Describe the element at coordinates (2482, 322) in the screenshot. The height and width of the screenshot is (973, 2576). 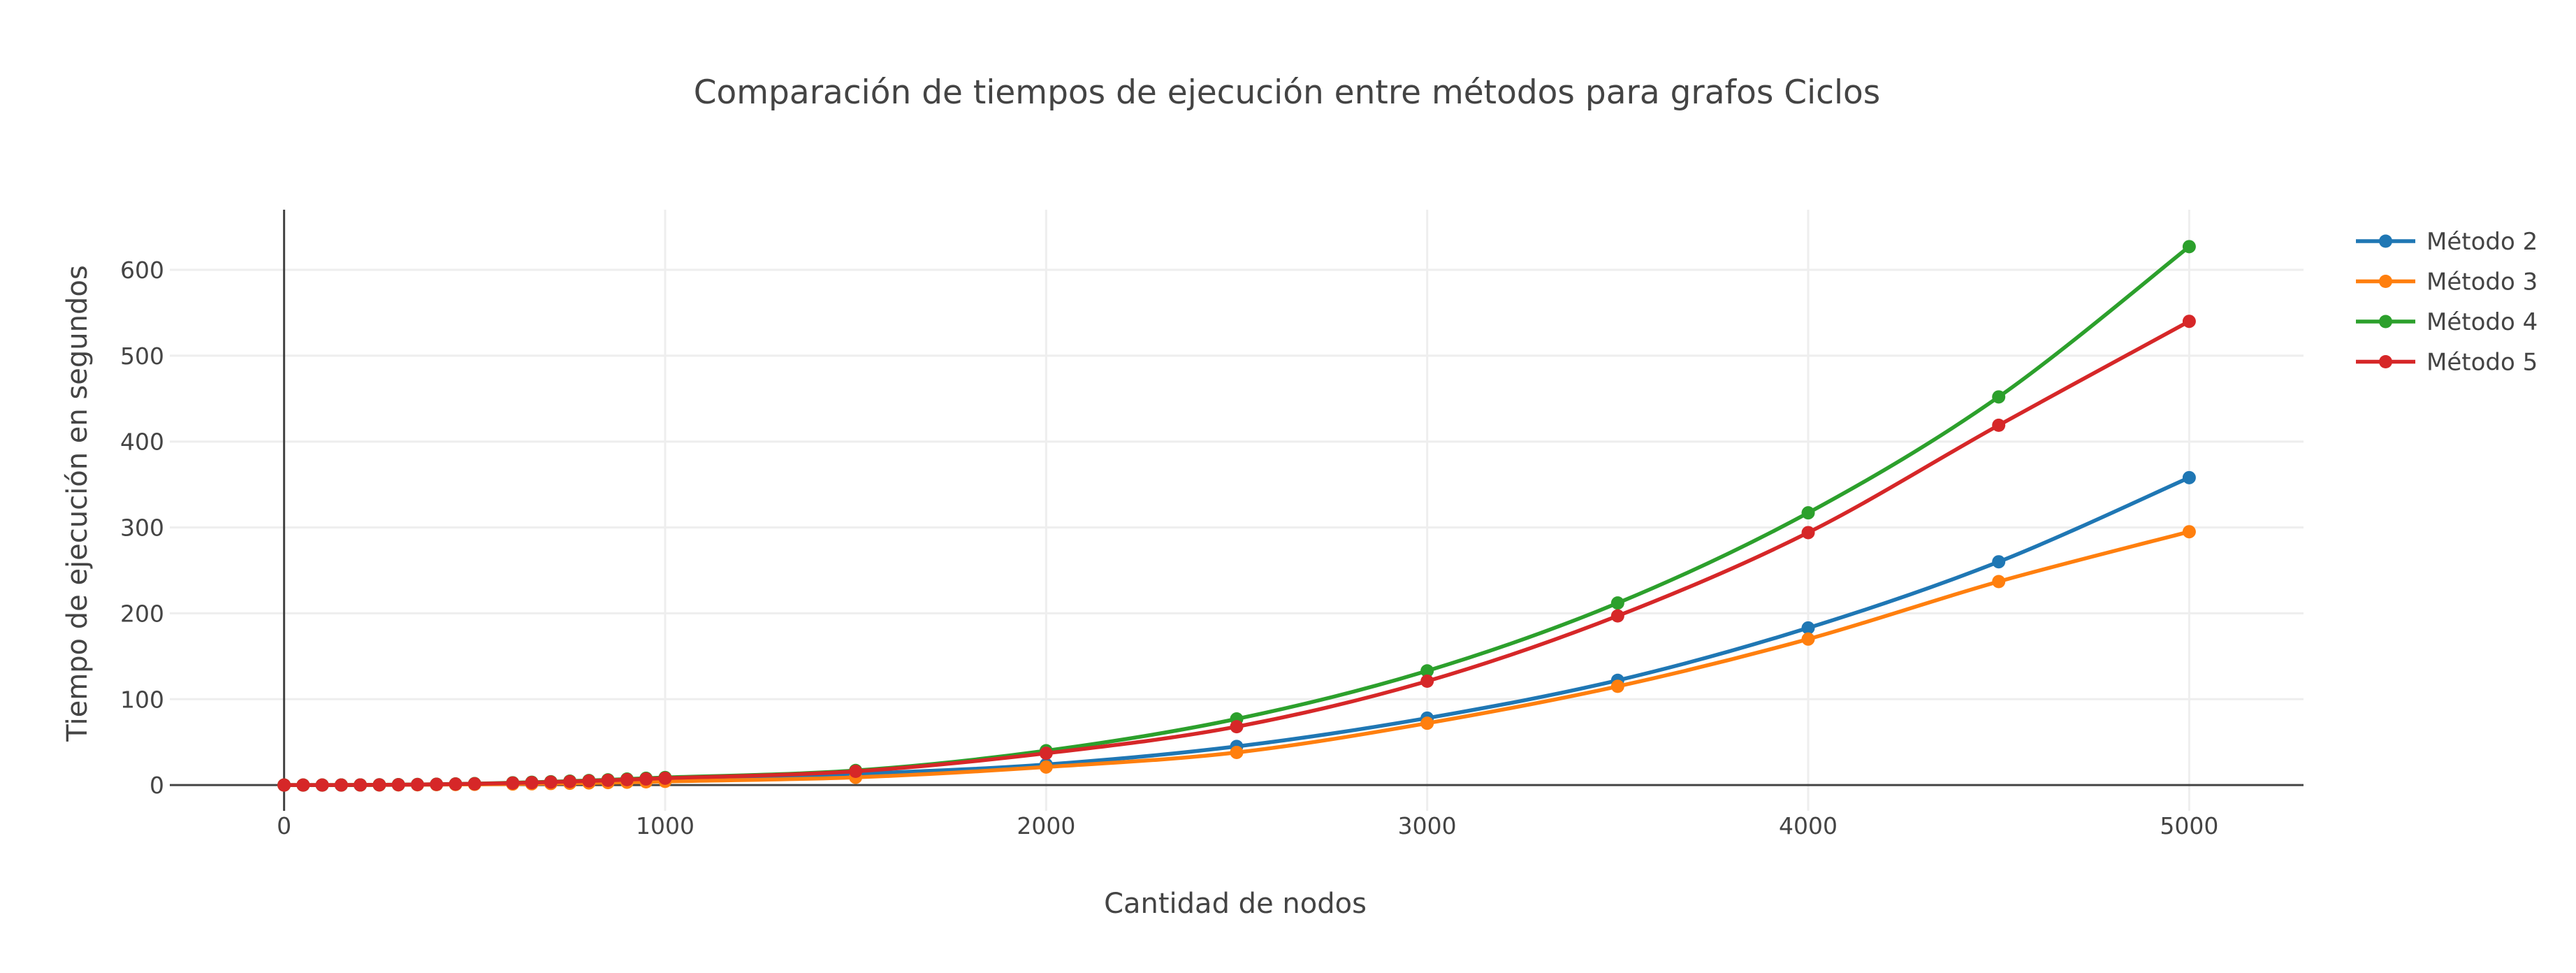
I see `legend-label: Método 4` at that location.